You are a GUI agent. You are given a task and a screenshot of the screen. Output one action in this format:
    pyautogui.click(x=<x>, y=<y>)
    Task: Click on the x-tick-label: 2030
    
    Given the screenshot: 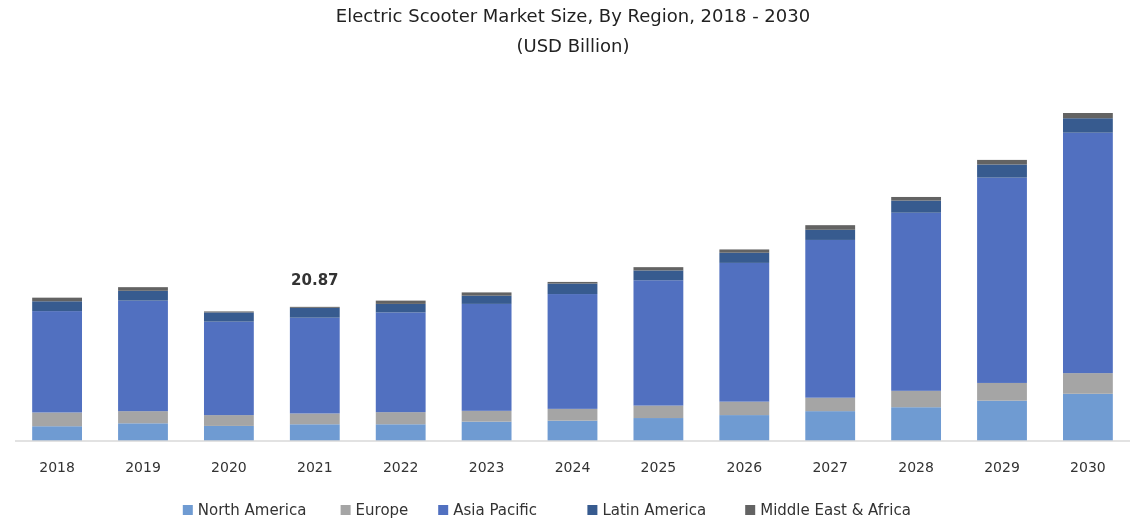 What is the action you would take?
    pyautogui.click(x=1088, y=467)
    